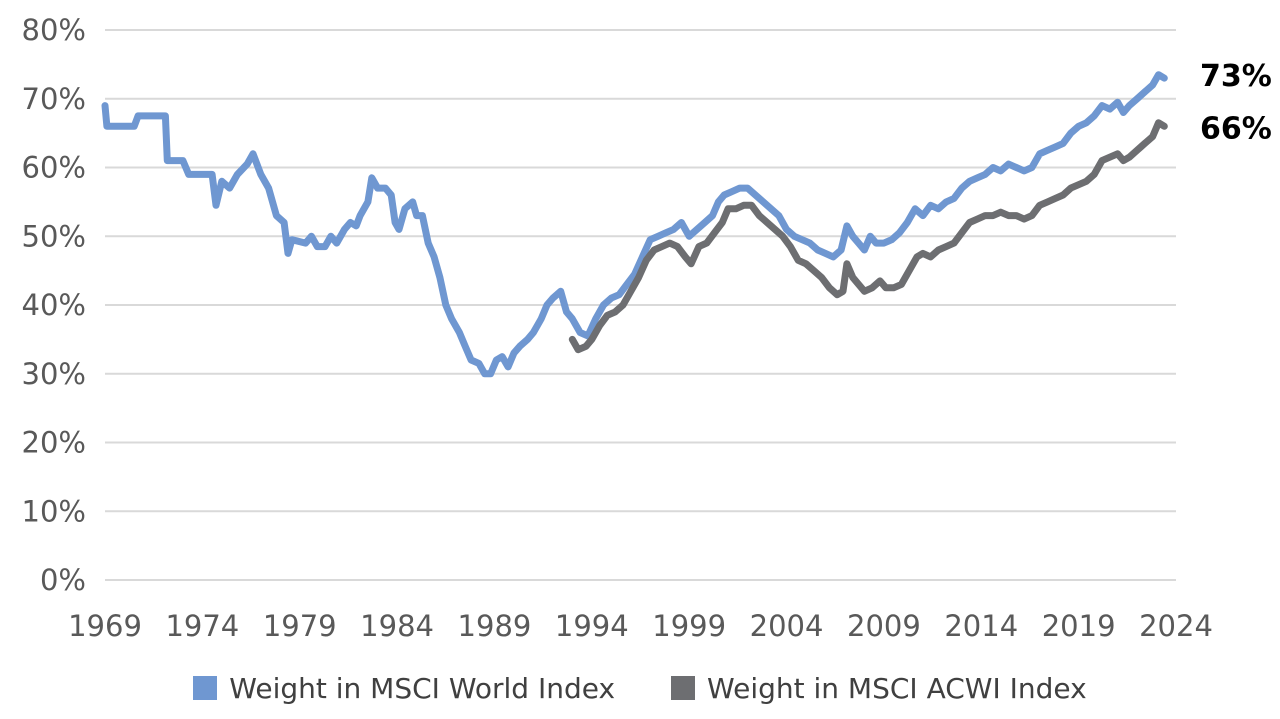 The image size is (1280, 719). Describe the element at coordinates (689, 626) in the screenshot. I see `x-tick-label: 1999` at that location.